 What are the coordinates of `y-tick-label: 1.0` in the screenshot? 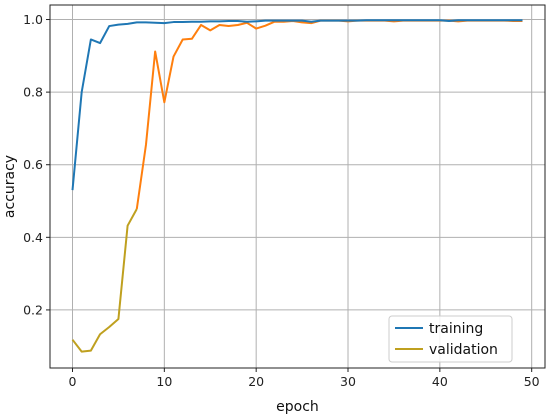 It's located at (33, 19).